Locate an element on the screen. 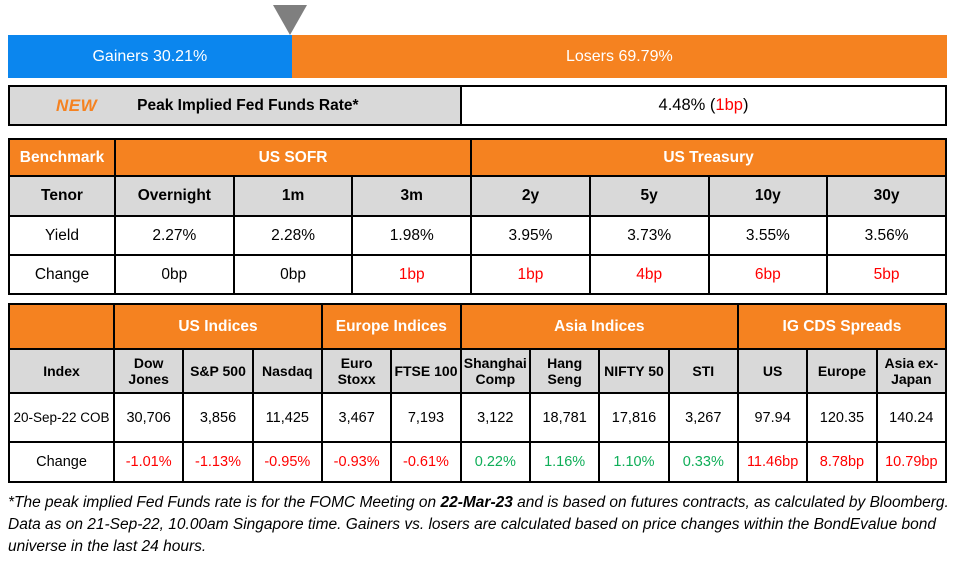 The image size is (955, 561). index-change-cell: 10.79bp is located at coordinates (911, 462).